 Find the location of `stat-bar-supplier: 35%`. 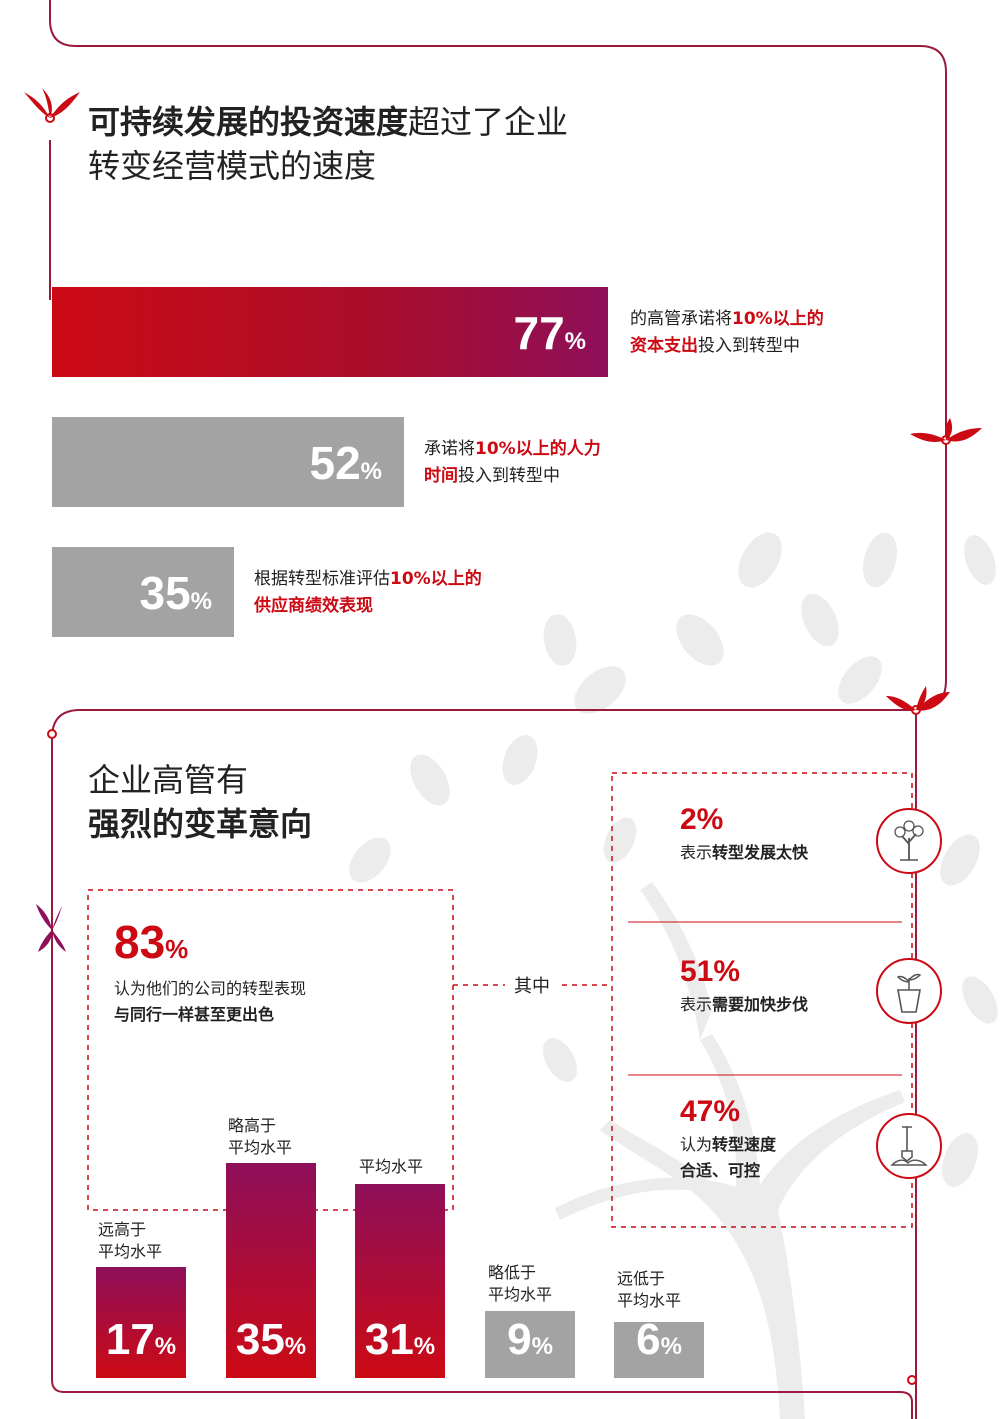

stat-bar-supplier: 35% is located at coordinates (143, 592).